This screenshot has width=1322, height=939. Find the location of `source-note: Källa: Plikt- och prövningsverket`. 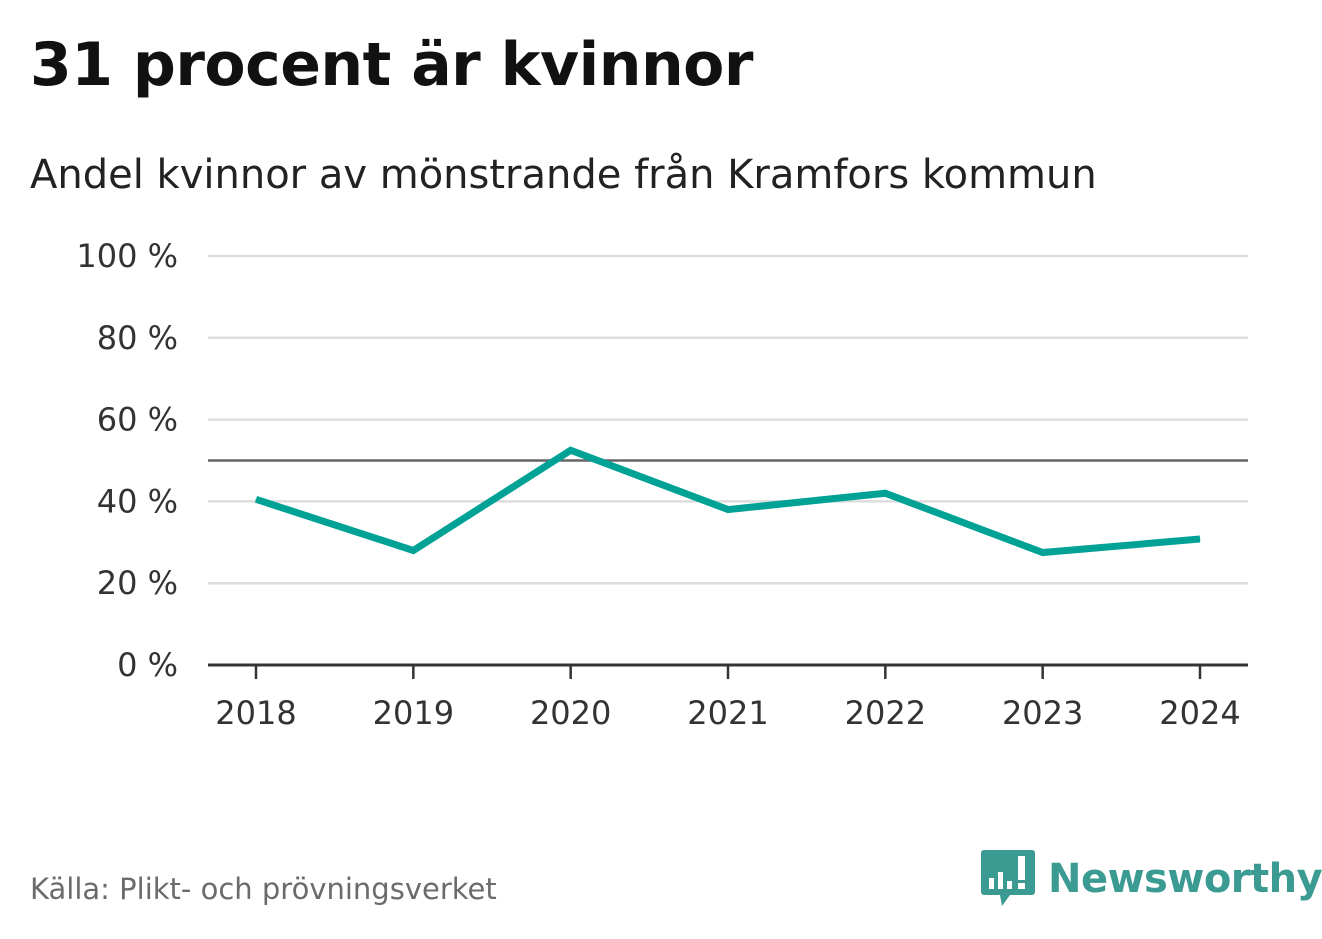

source-note: Källa: Plikt- och prövningsverket is located at coordinates (263, 889).